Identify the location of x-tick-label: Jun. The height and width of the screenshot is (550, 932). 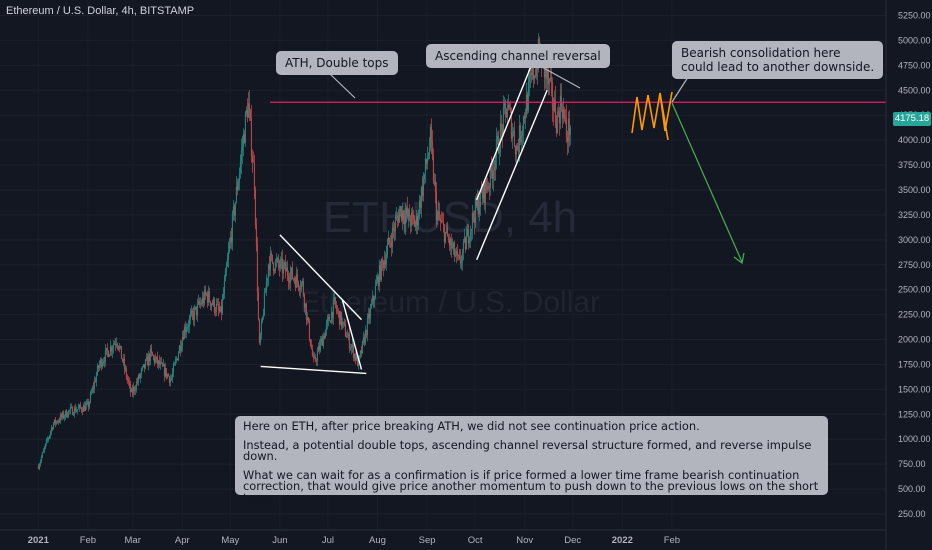
(279, 540).